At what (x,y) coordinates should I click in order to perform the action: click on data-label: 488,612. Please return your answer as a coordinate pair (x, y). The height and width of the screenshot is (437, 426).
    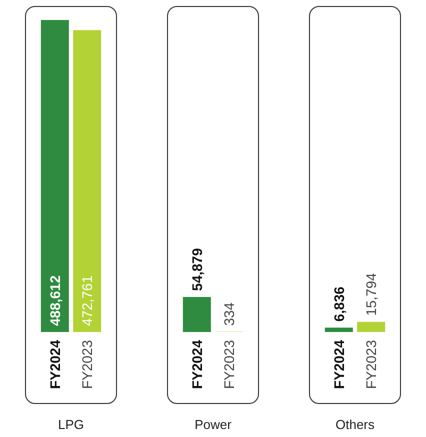
    Looking at the image, I should click on (54, 300).